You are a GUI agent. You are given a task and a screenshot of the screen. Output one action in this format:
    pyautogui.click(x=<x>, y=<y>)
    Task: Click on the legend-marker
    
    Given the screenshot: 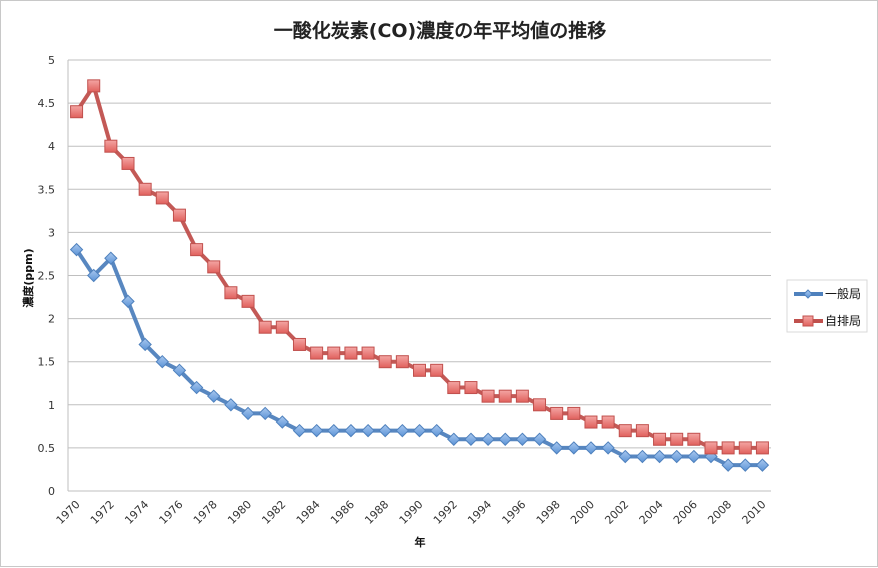 What is the action you would take?
    pyautogui.click(x=808, y=321)
    